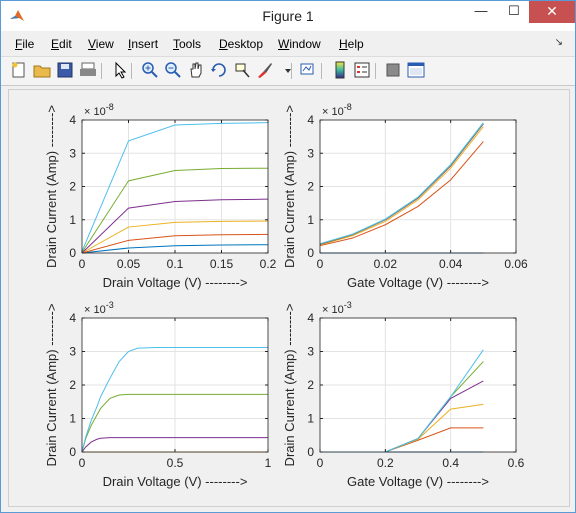 This screenshot has height=513, width=576. What do you see at coordinates (42, 70) in the screenshot?
I see `open-folder-icon` at bounding box center [42, 70].